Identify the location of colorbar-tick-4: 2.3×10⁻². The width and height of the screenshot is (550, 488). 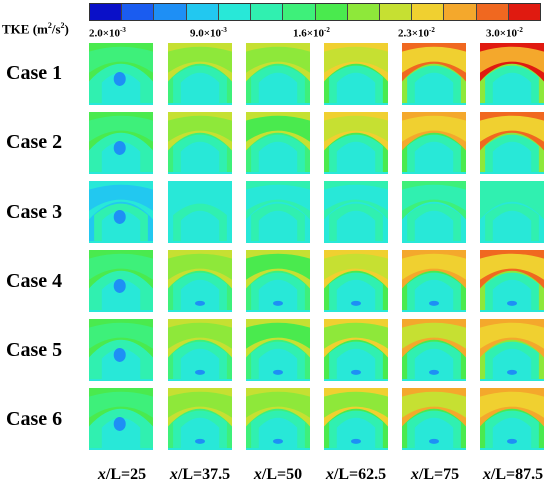
(416, 33).